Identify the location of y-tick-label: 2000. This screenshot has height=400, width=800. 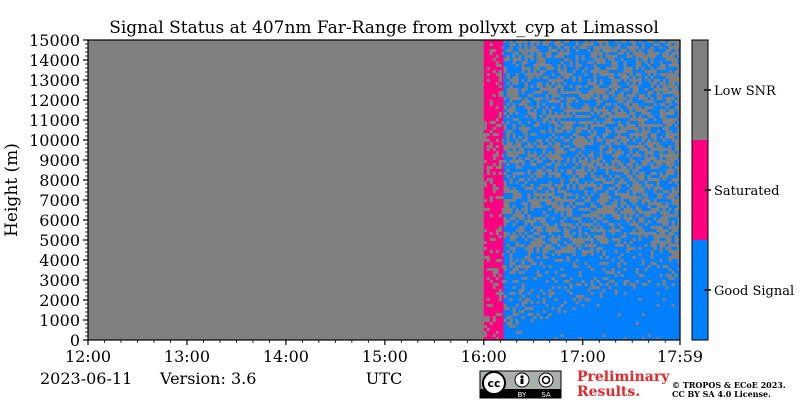
(59, 300).